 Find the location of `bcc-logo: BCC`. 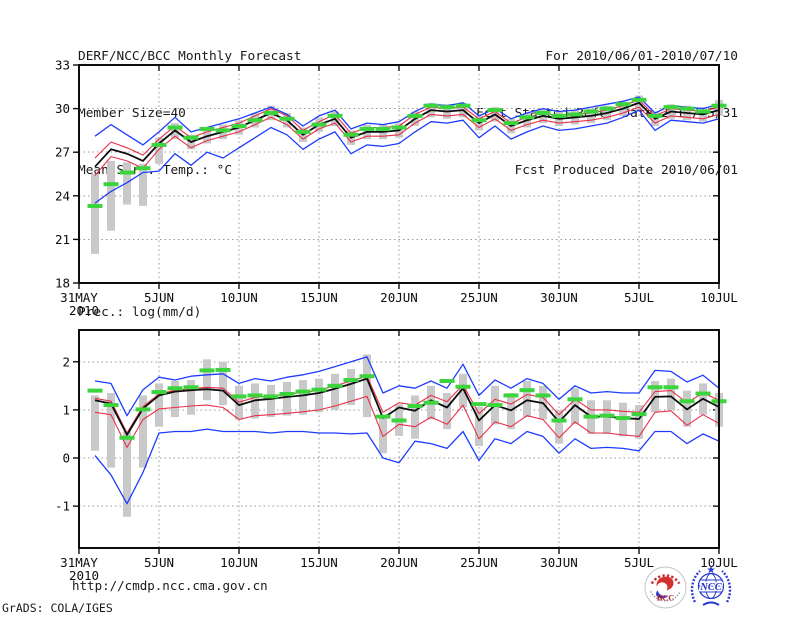

bcc-logo: BCC is located at coordinates (665, 587).